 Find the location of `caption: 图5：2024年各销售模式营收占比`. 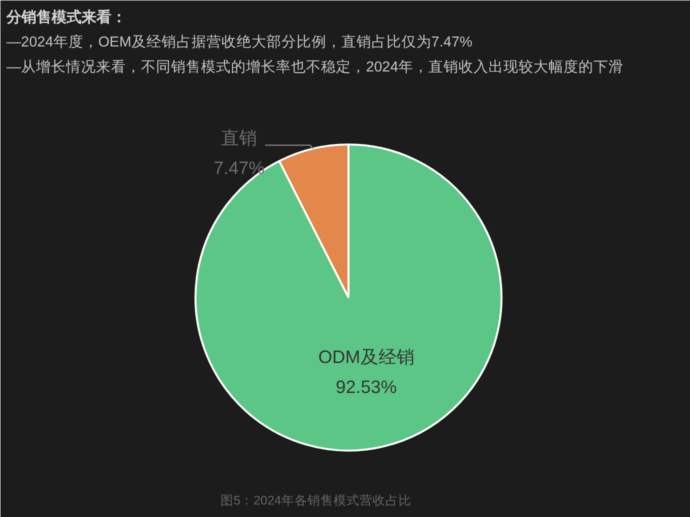

caption: 图5：2024年各销售模式营收占比 is located at coordinates (316, 501).